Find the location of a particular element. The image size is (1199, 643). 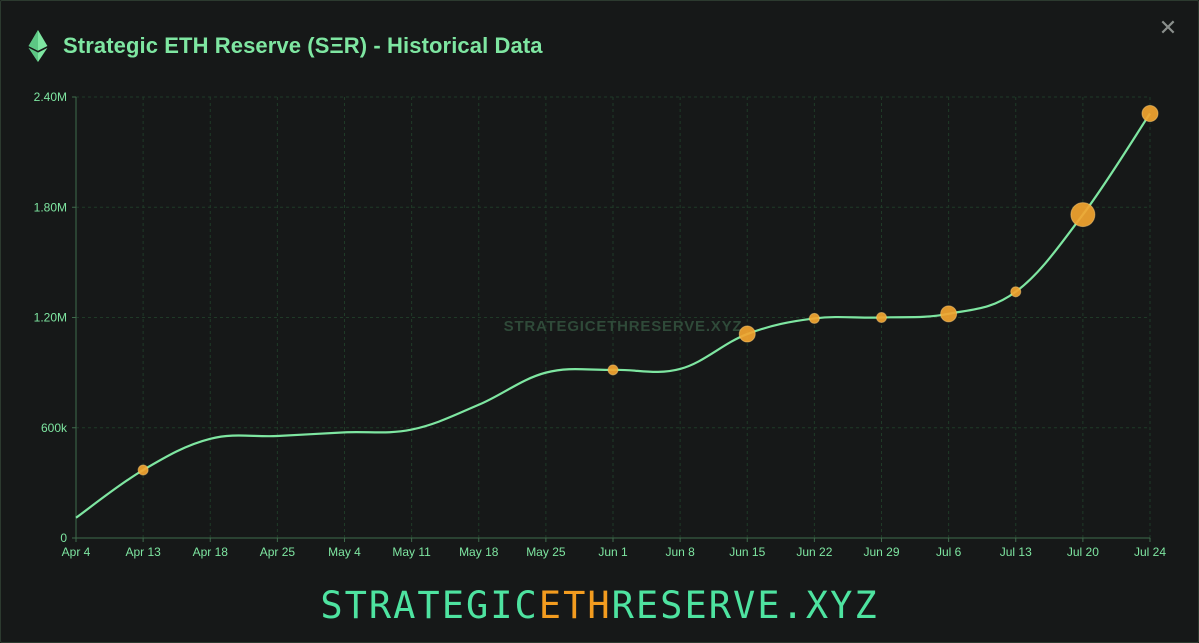

x-tick-label: Jun 8 is located at coordinates (680, 552).